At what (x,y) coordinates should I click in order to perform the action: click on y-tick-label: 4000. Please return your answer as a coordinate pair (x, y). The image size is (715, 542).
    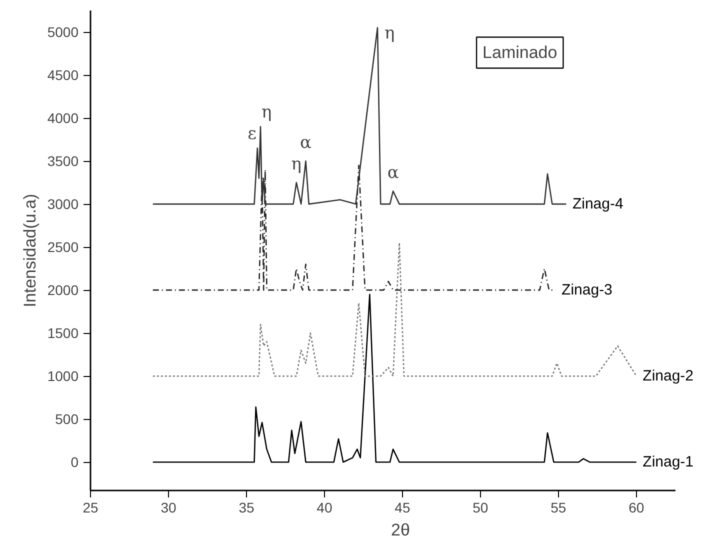
    Looking at the image, I should click on (63, 118).